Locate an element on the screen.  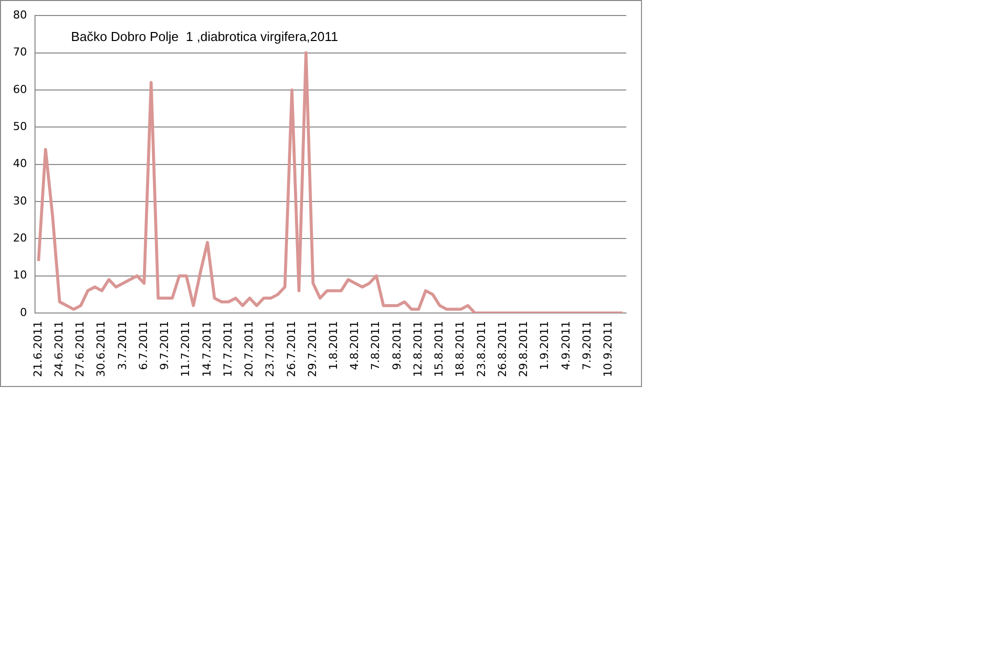
x-tick-label: 26.7.2011 is located at coordinates (291, 349).